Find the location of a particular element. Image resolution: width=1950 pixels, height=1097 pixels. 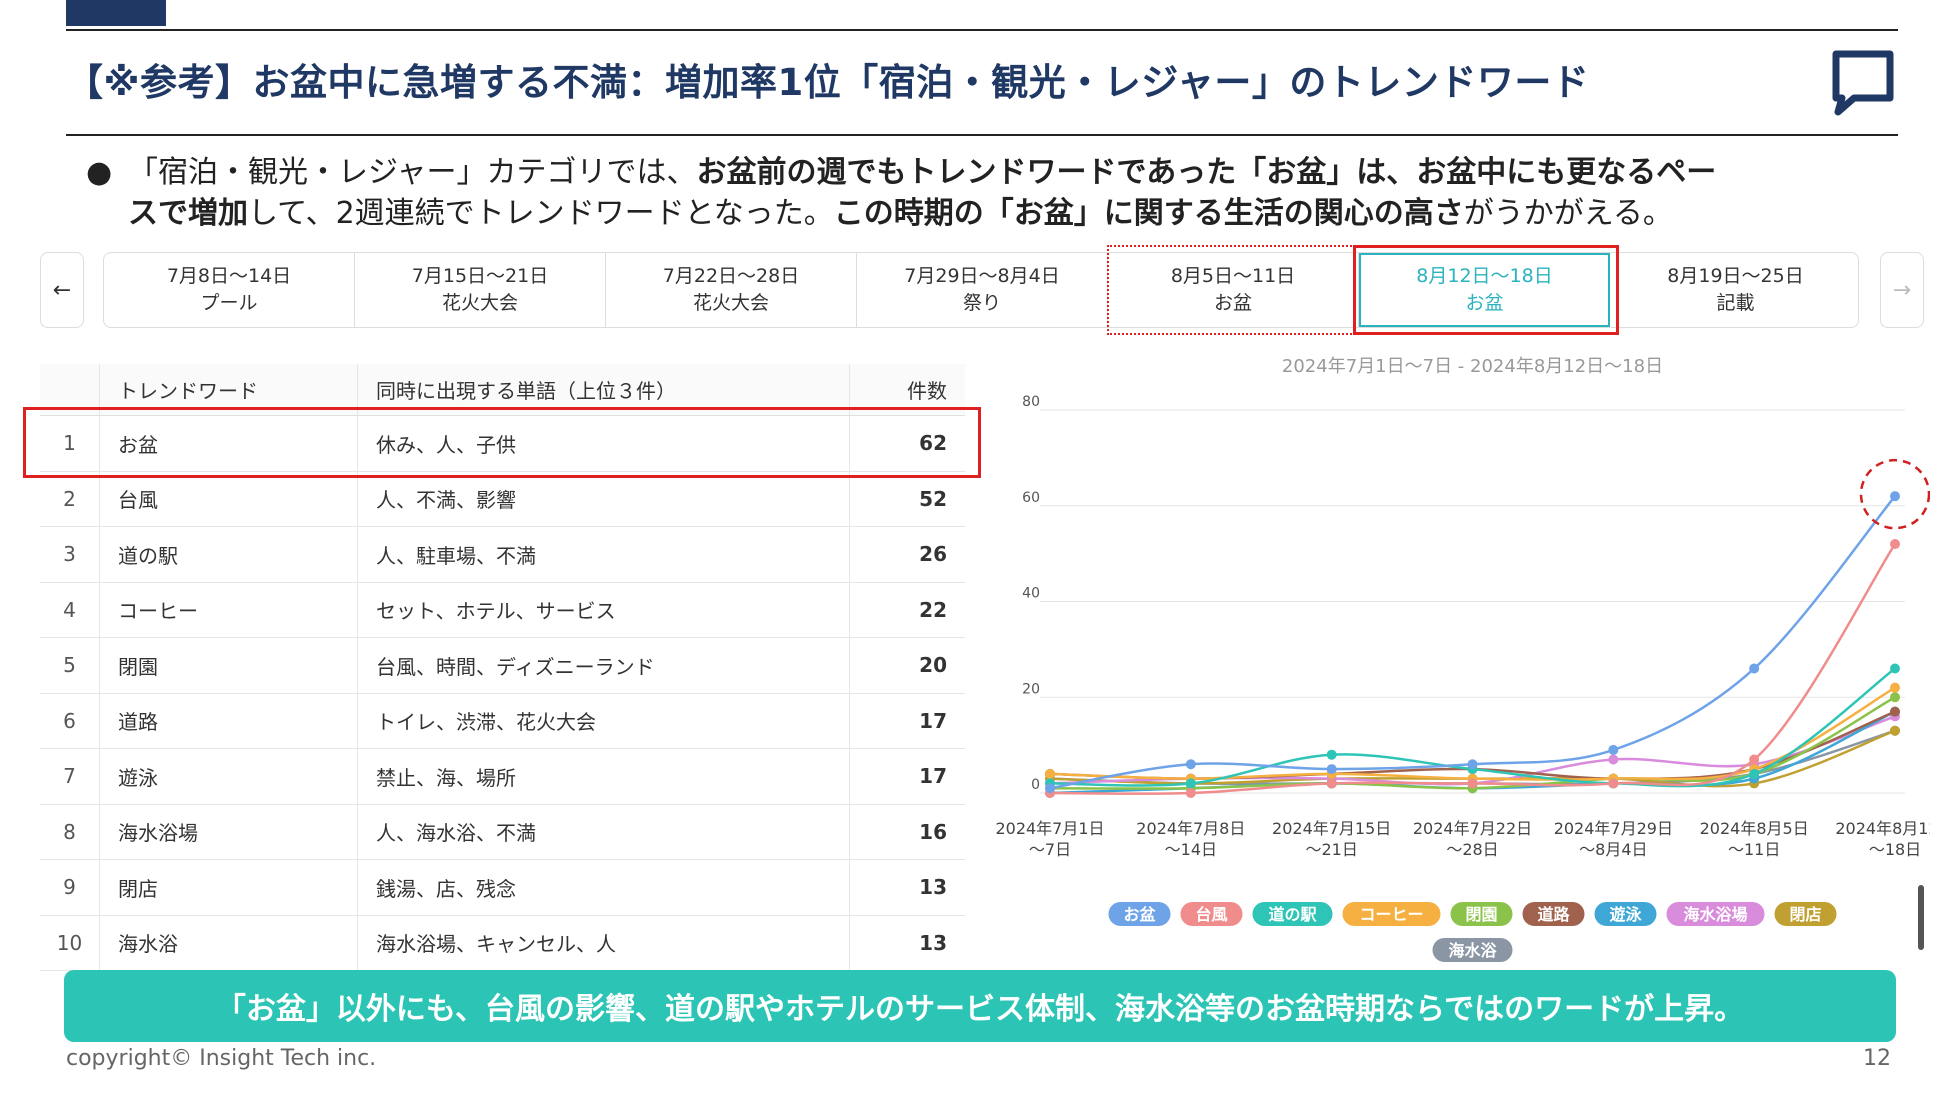

row-count: 13 is located at coordinates (933, 887).